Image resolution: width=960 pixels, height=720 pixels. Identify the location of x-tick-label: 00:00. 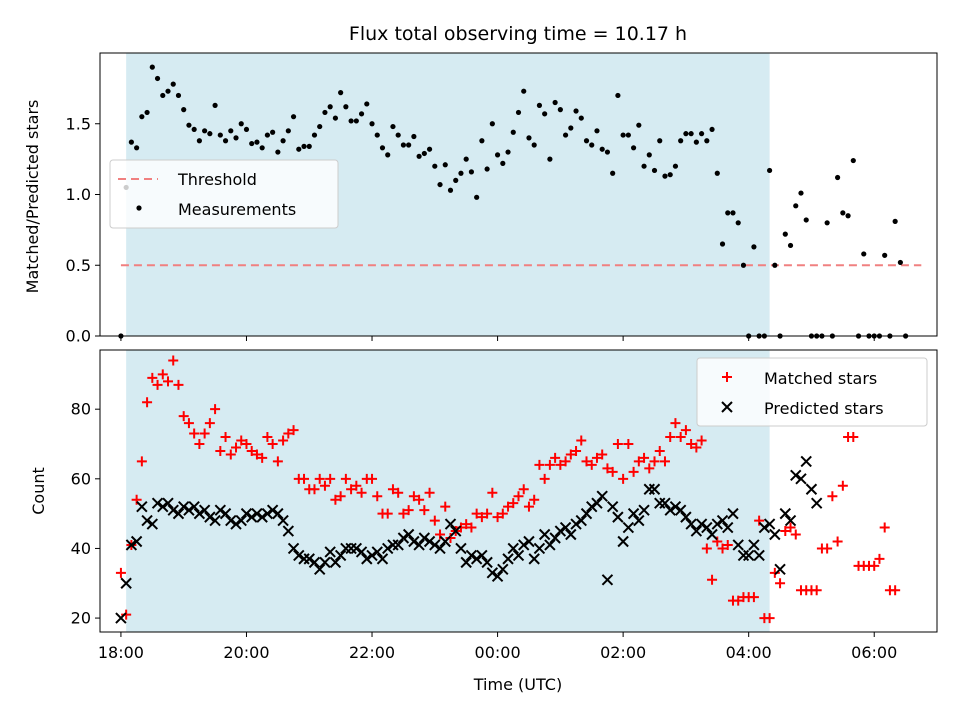
(498, 652).